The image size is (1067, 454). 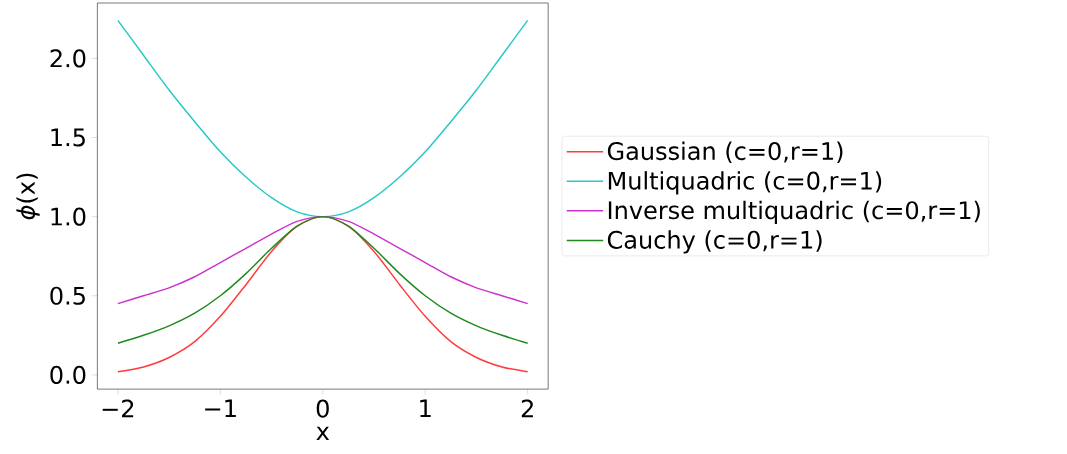 I want to click on legend-label: Multiquadric (c=0,r=1), so click(x=745, y=183).